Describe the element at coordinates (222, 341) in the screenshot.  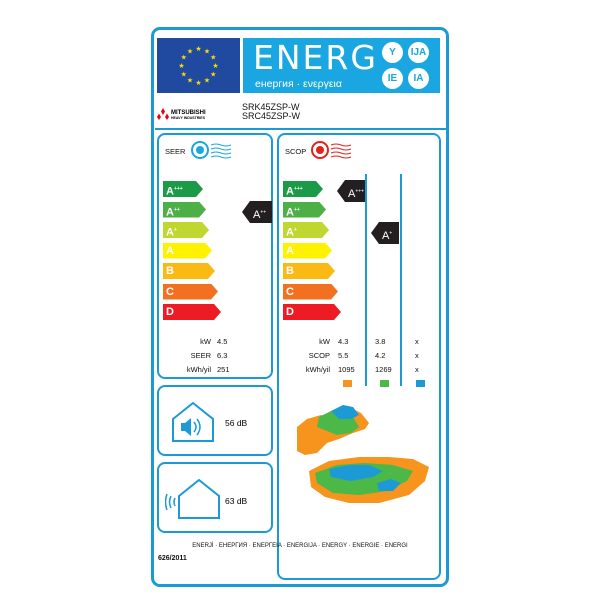
I see `cooling-row-value: 4.5` at that location.